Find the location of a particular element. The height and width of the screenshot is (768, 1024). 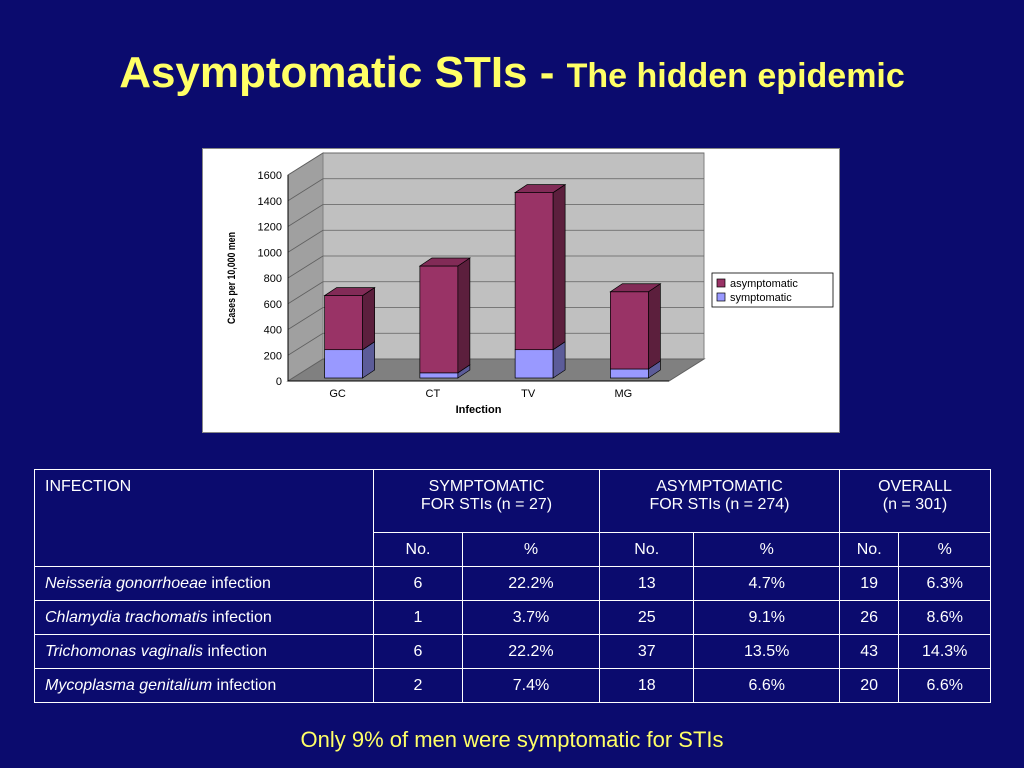

table-subheader-row: No. % No. % No. % is located at coordinates (513, 549).